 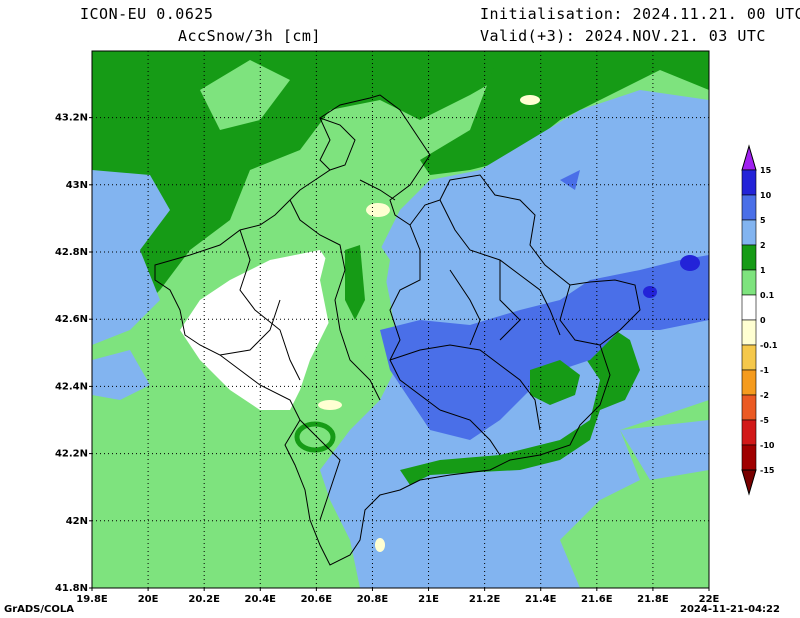 What do you see at coordinates (730, 609) in the screenshot?
I see `footer-right: 2024-11-21-04:22` at bounding box center [730, 609].